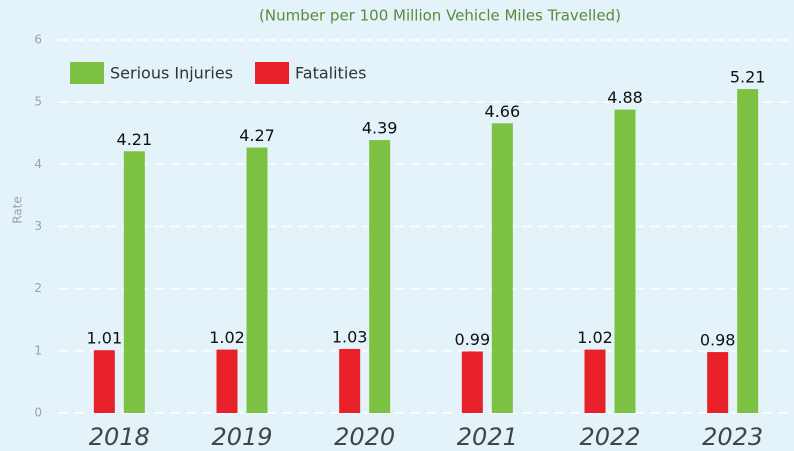  I want to click on x-tick-label: 2023, so click(732, 437).